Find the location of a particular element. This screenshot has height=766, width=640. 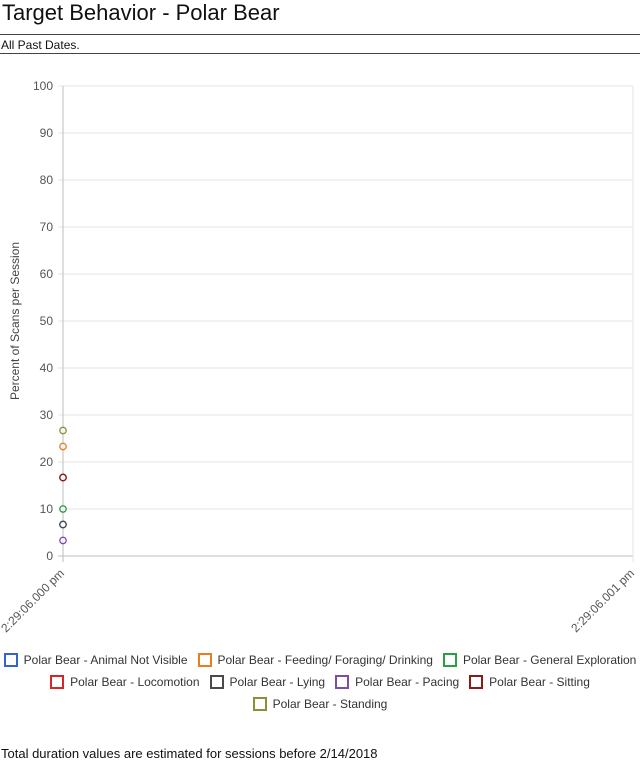

legend-item: Polar Bear - General Exploration is located at coordinates (539, 660).